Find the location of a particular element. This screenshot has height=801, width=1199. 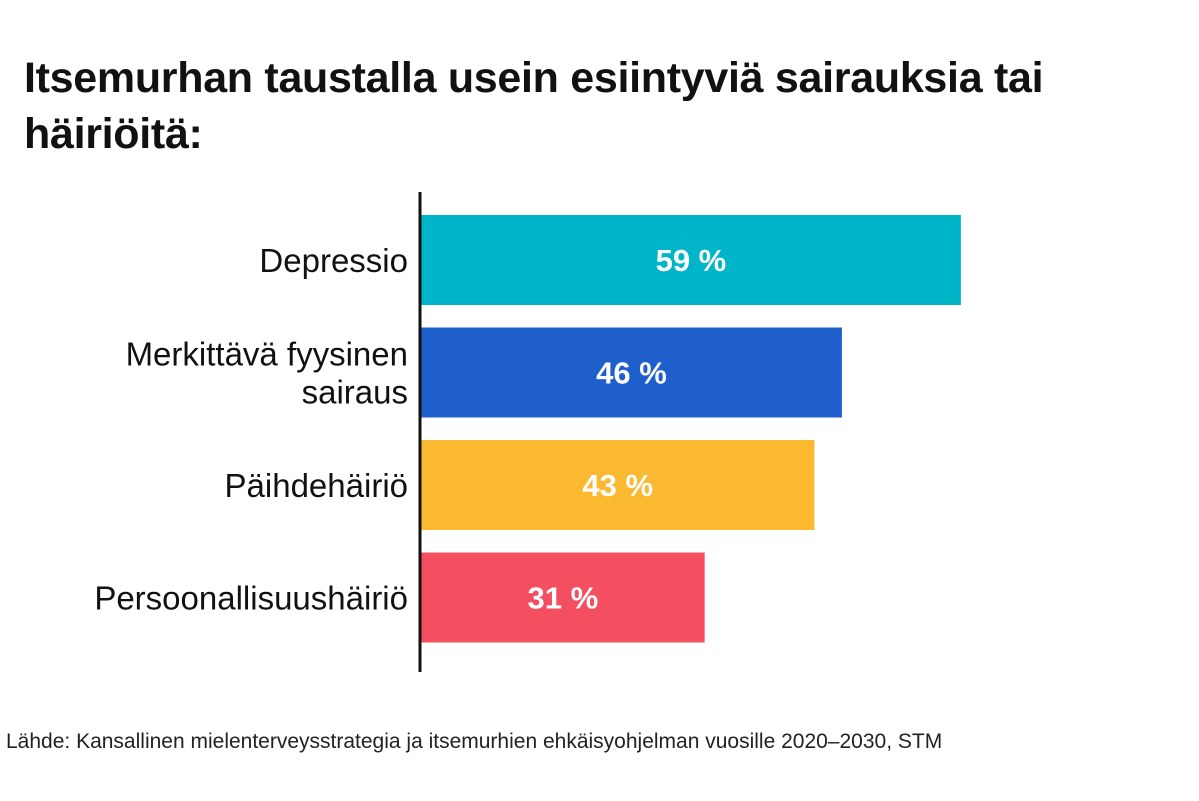

category-label-line: Persoonallisuushäiriö is located at coordinates (251, 598).